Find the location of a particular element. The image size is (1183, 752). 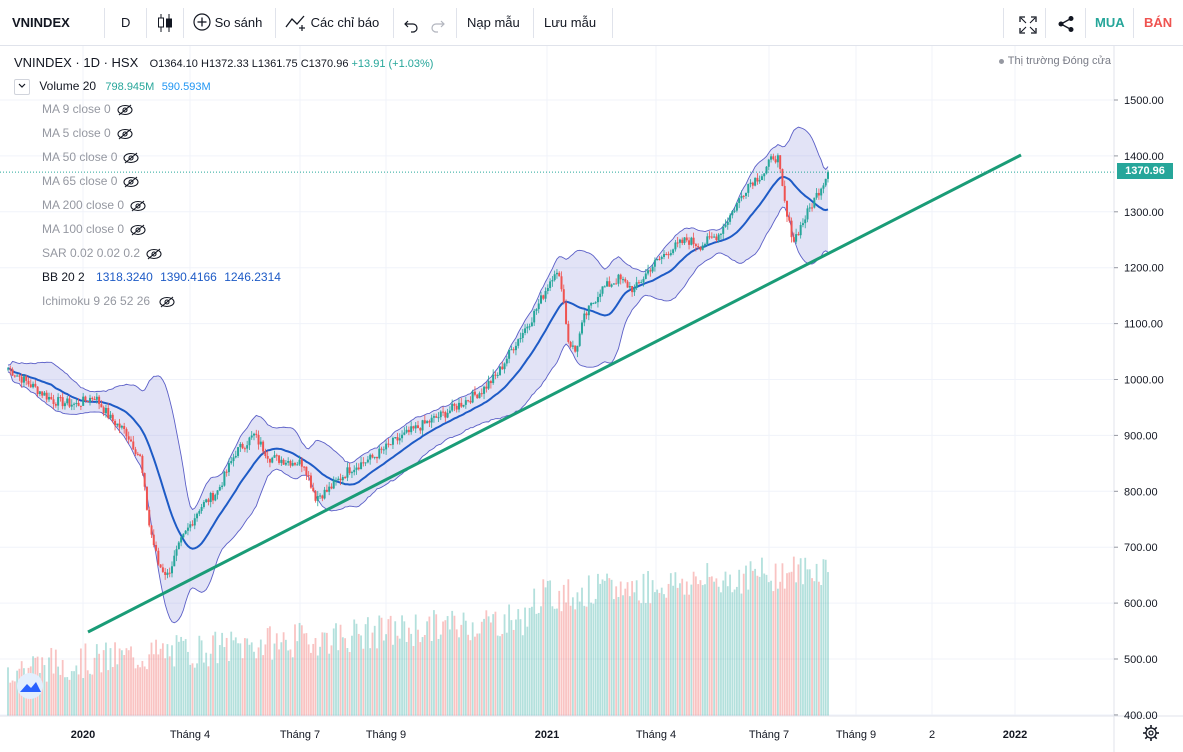

tradingview-logo-icon is located at coordinates (30, 686).